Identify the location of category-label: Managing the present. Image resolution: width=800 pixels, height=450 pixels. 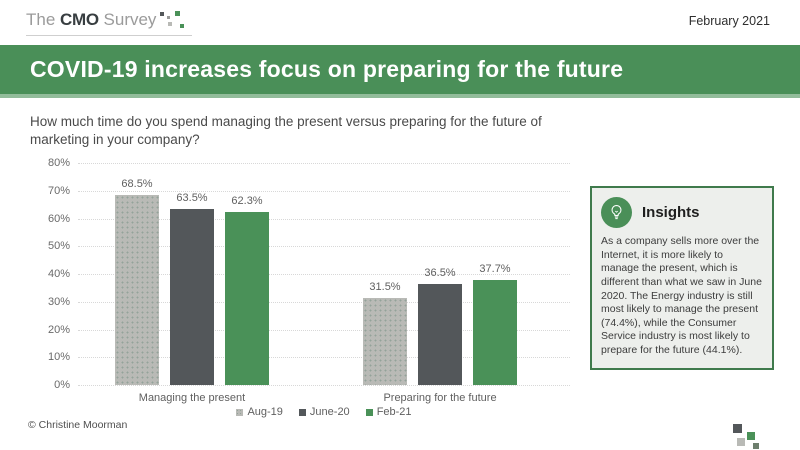
(192, 398).